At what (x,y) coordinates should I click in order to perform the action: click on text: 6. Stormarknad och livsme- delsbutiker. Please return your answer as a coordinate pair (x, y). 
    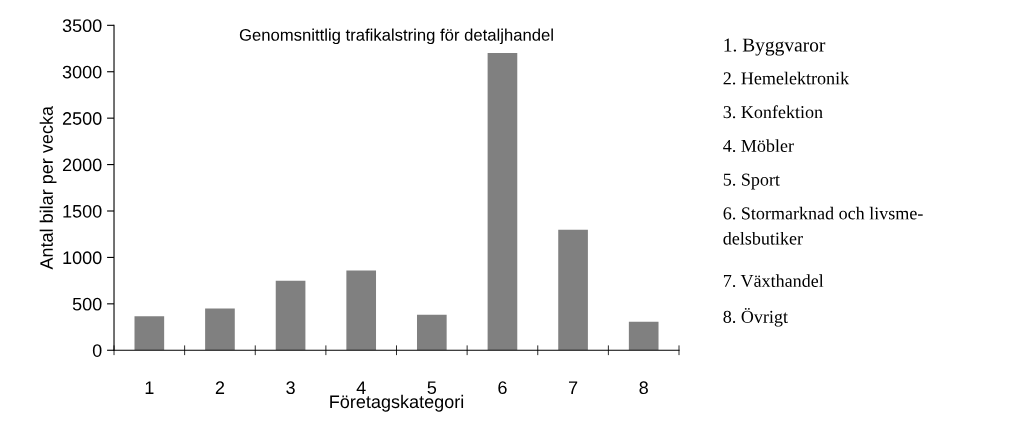
    Looking at the image, I should click on (823, 225).